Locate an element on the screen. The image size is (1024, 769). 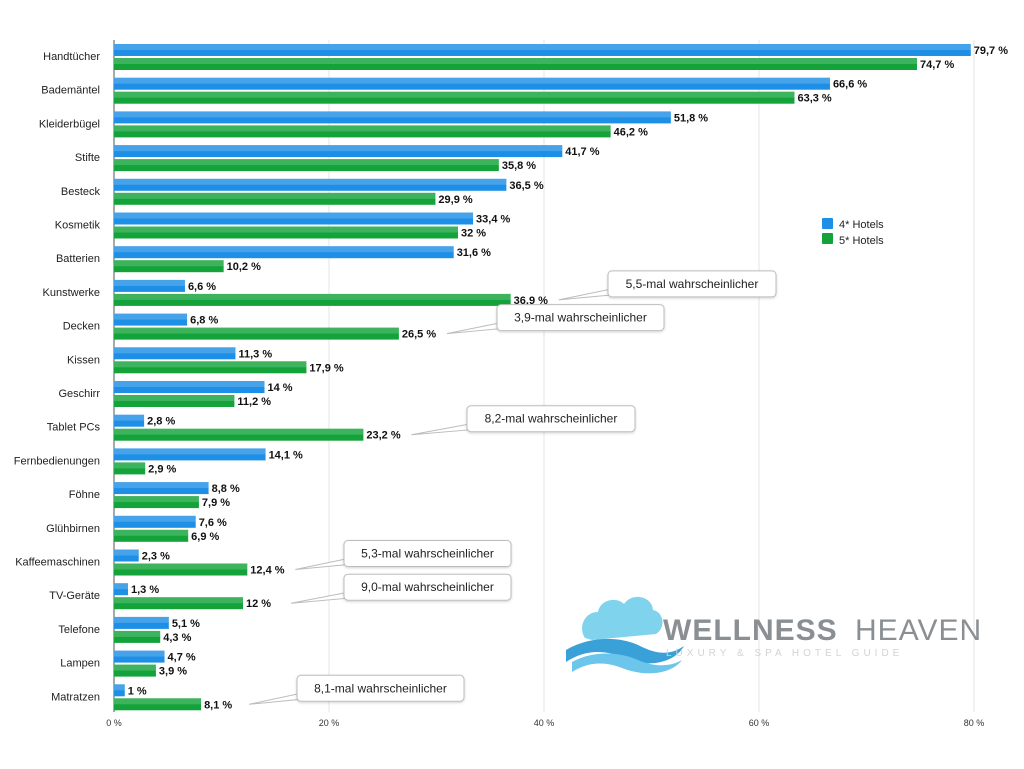
data-label: 32 % is located at coordinates (473, 234).